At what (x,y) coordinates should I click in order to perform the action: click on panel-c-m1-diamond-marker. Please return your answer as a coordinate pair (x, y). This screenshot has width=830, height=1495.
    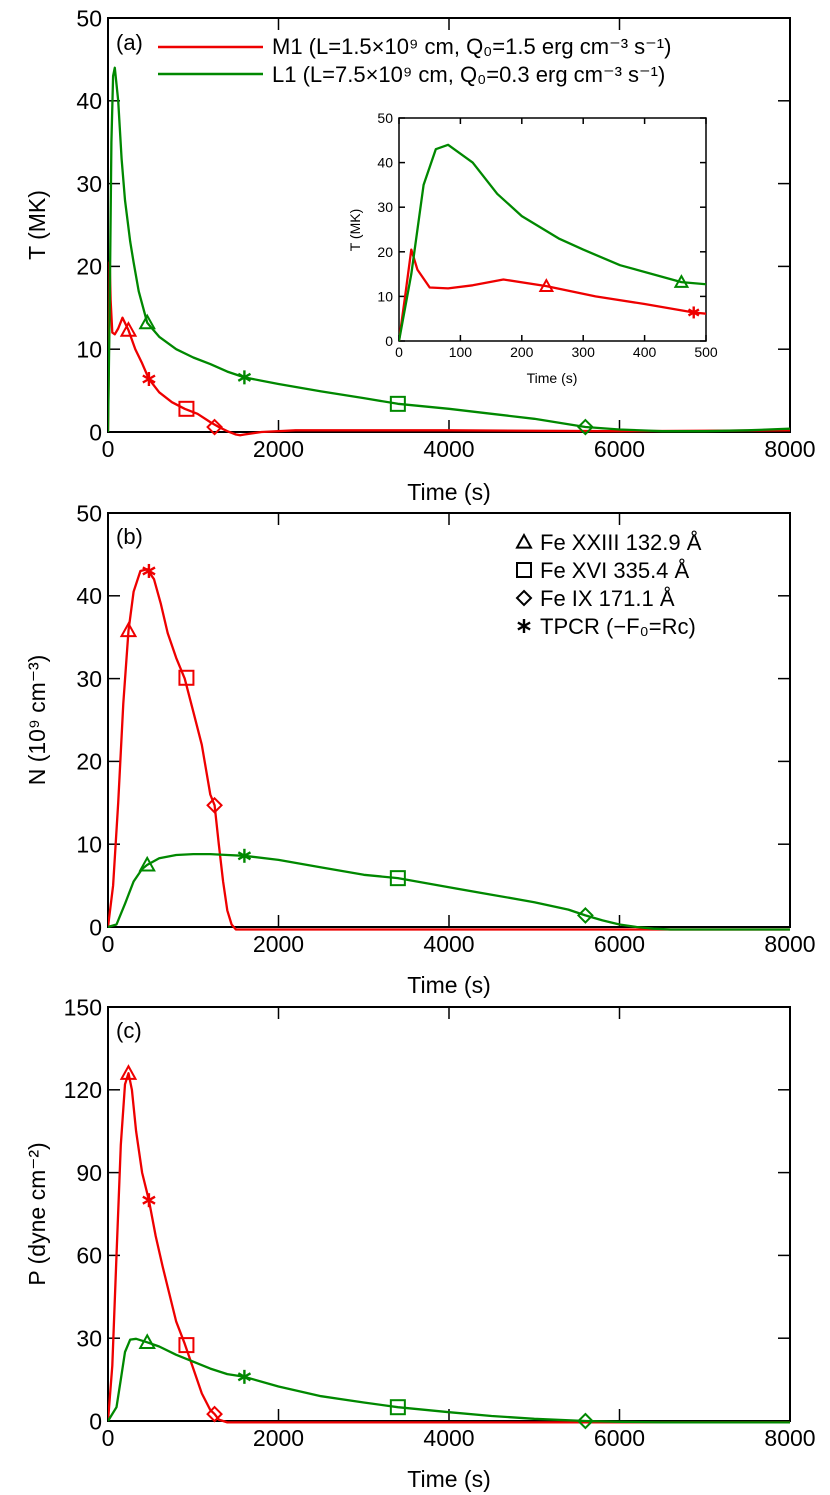
    Looking at the image, I should click on (214, 1414).